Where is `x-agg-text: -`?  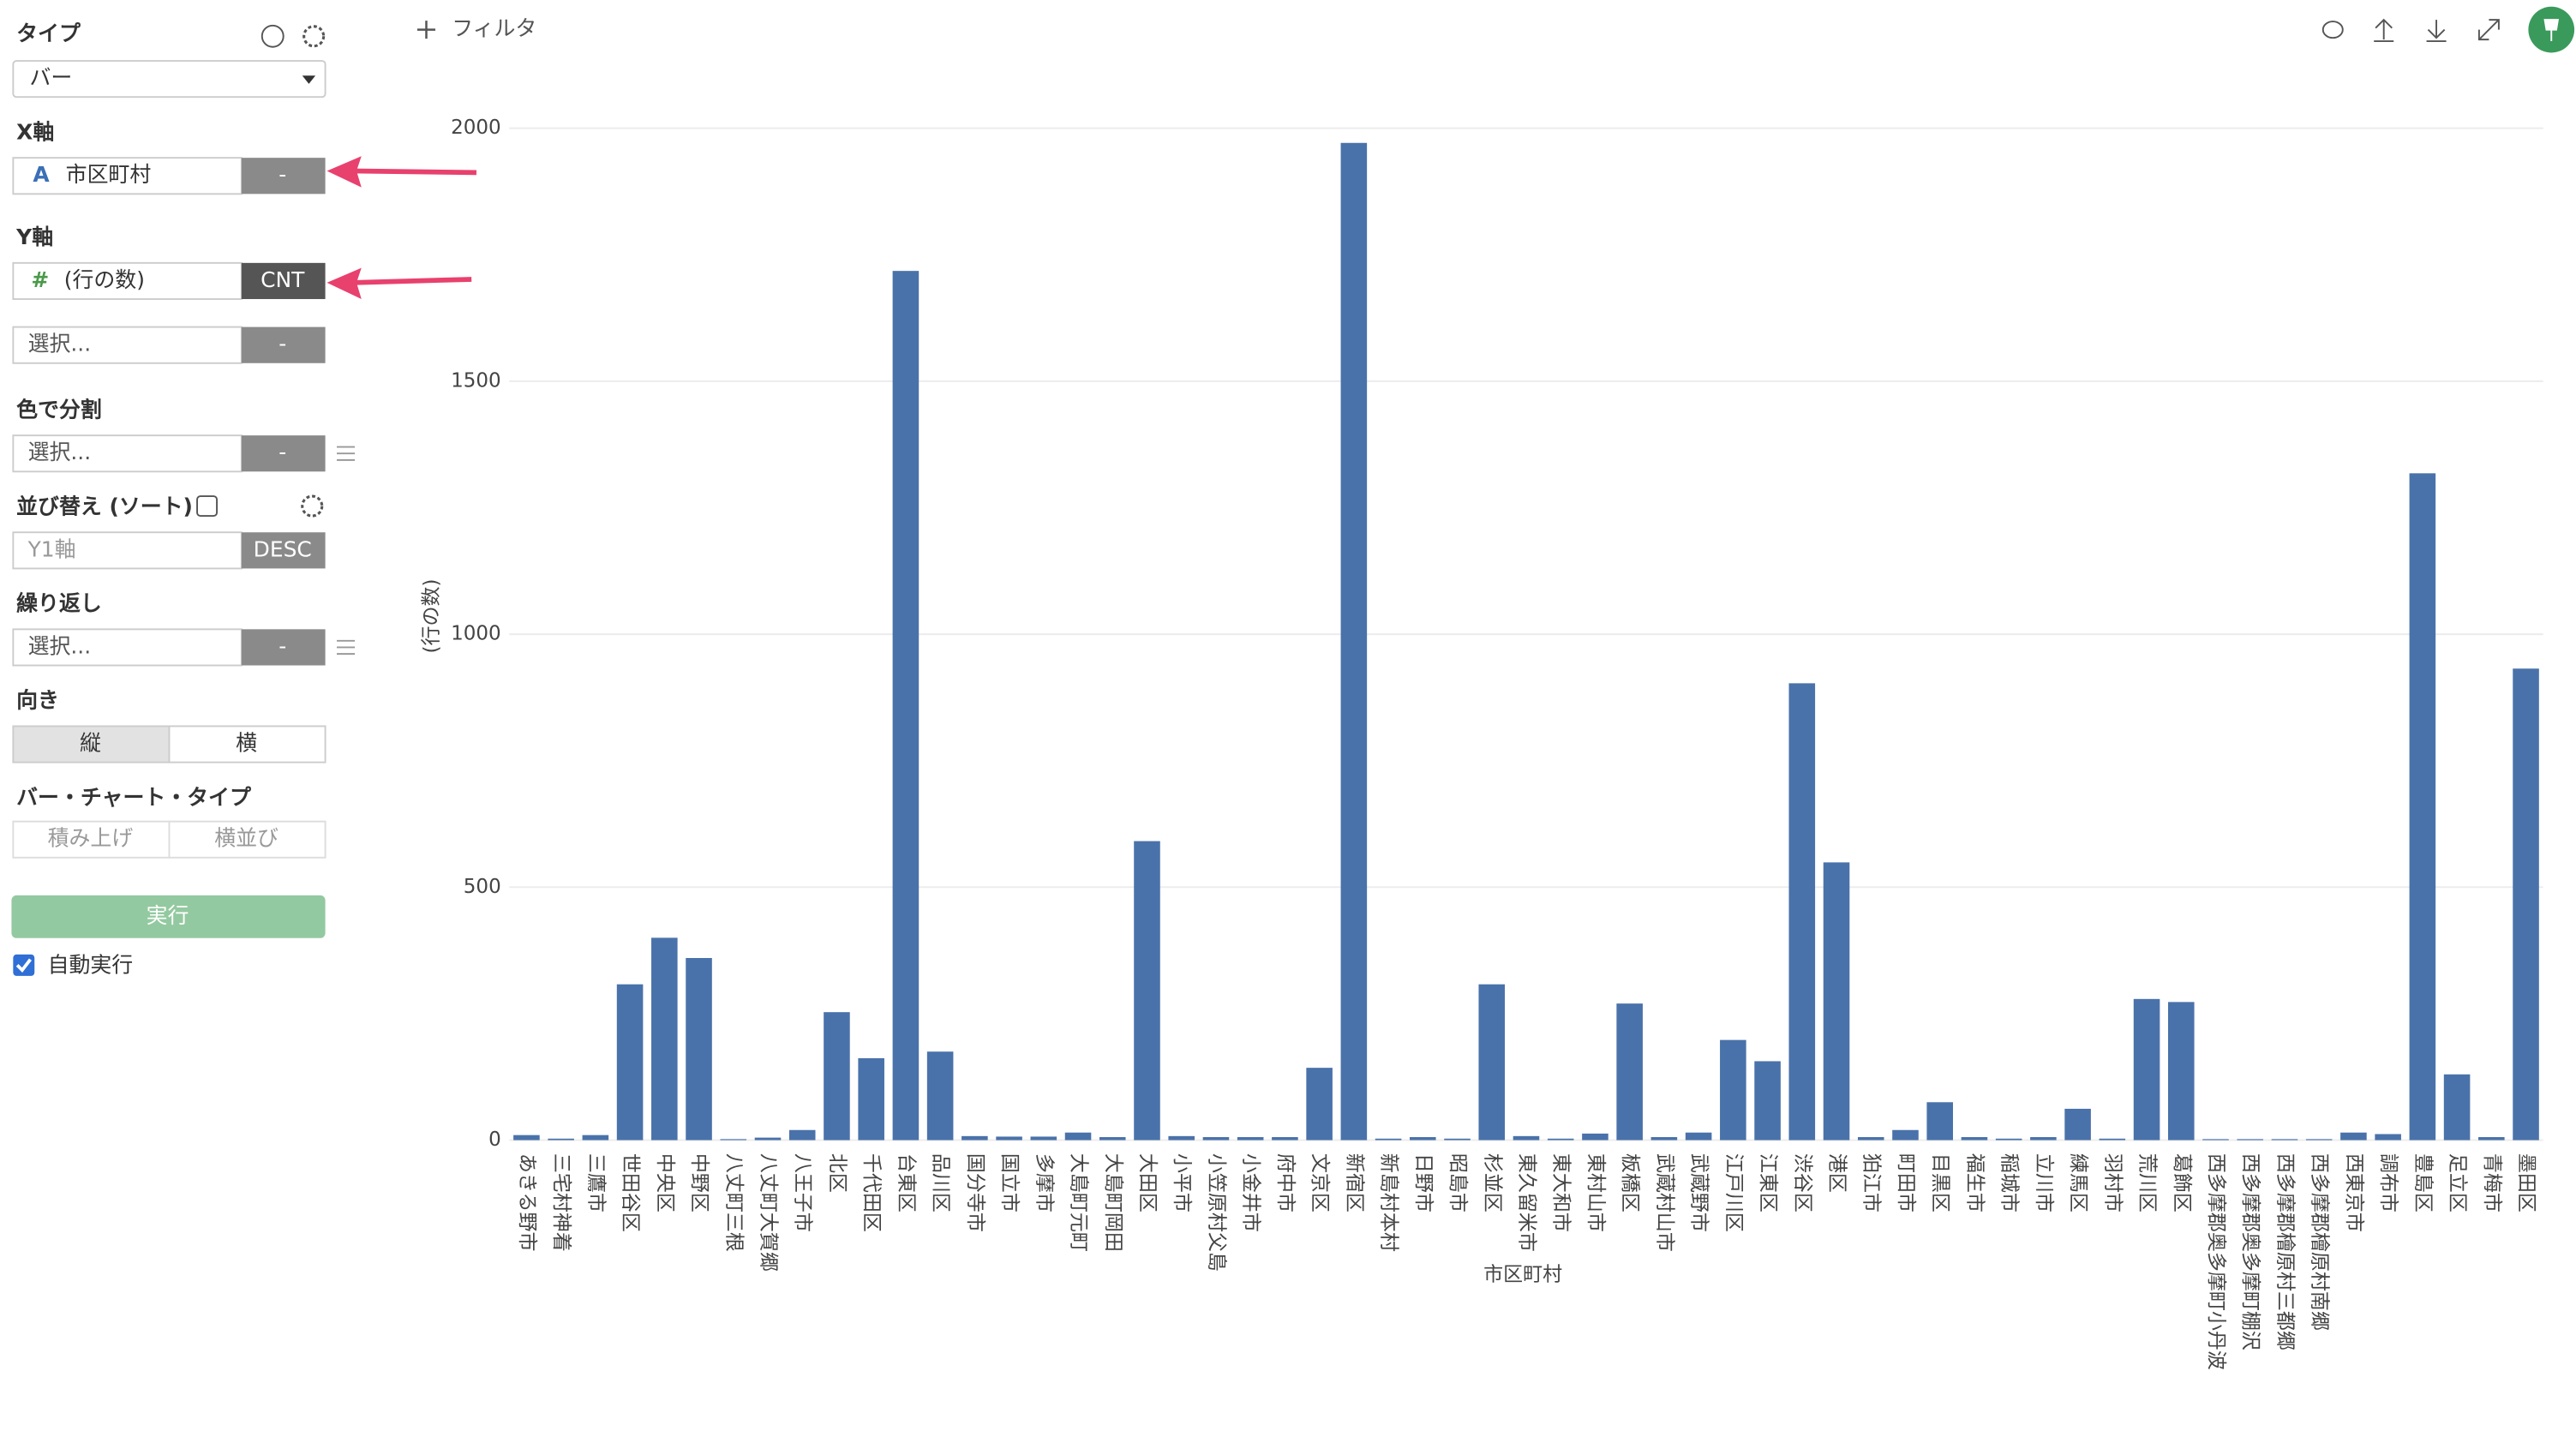 x-agg-text: - is located at coordinates (282, 174).